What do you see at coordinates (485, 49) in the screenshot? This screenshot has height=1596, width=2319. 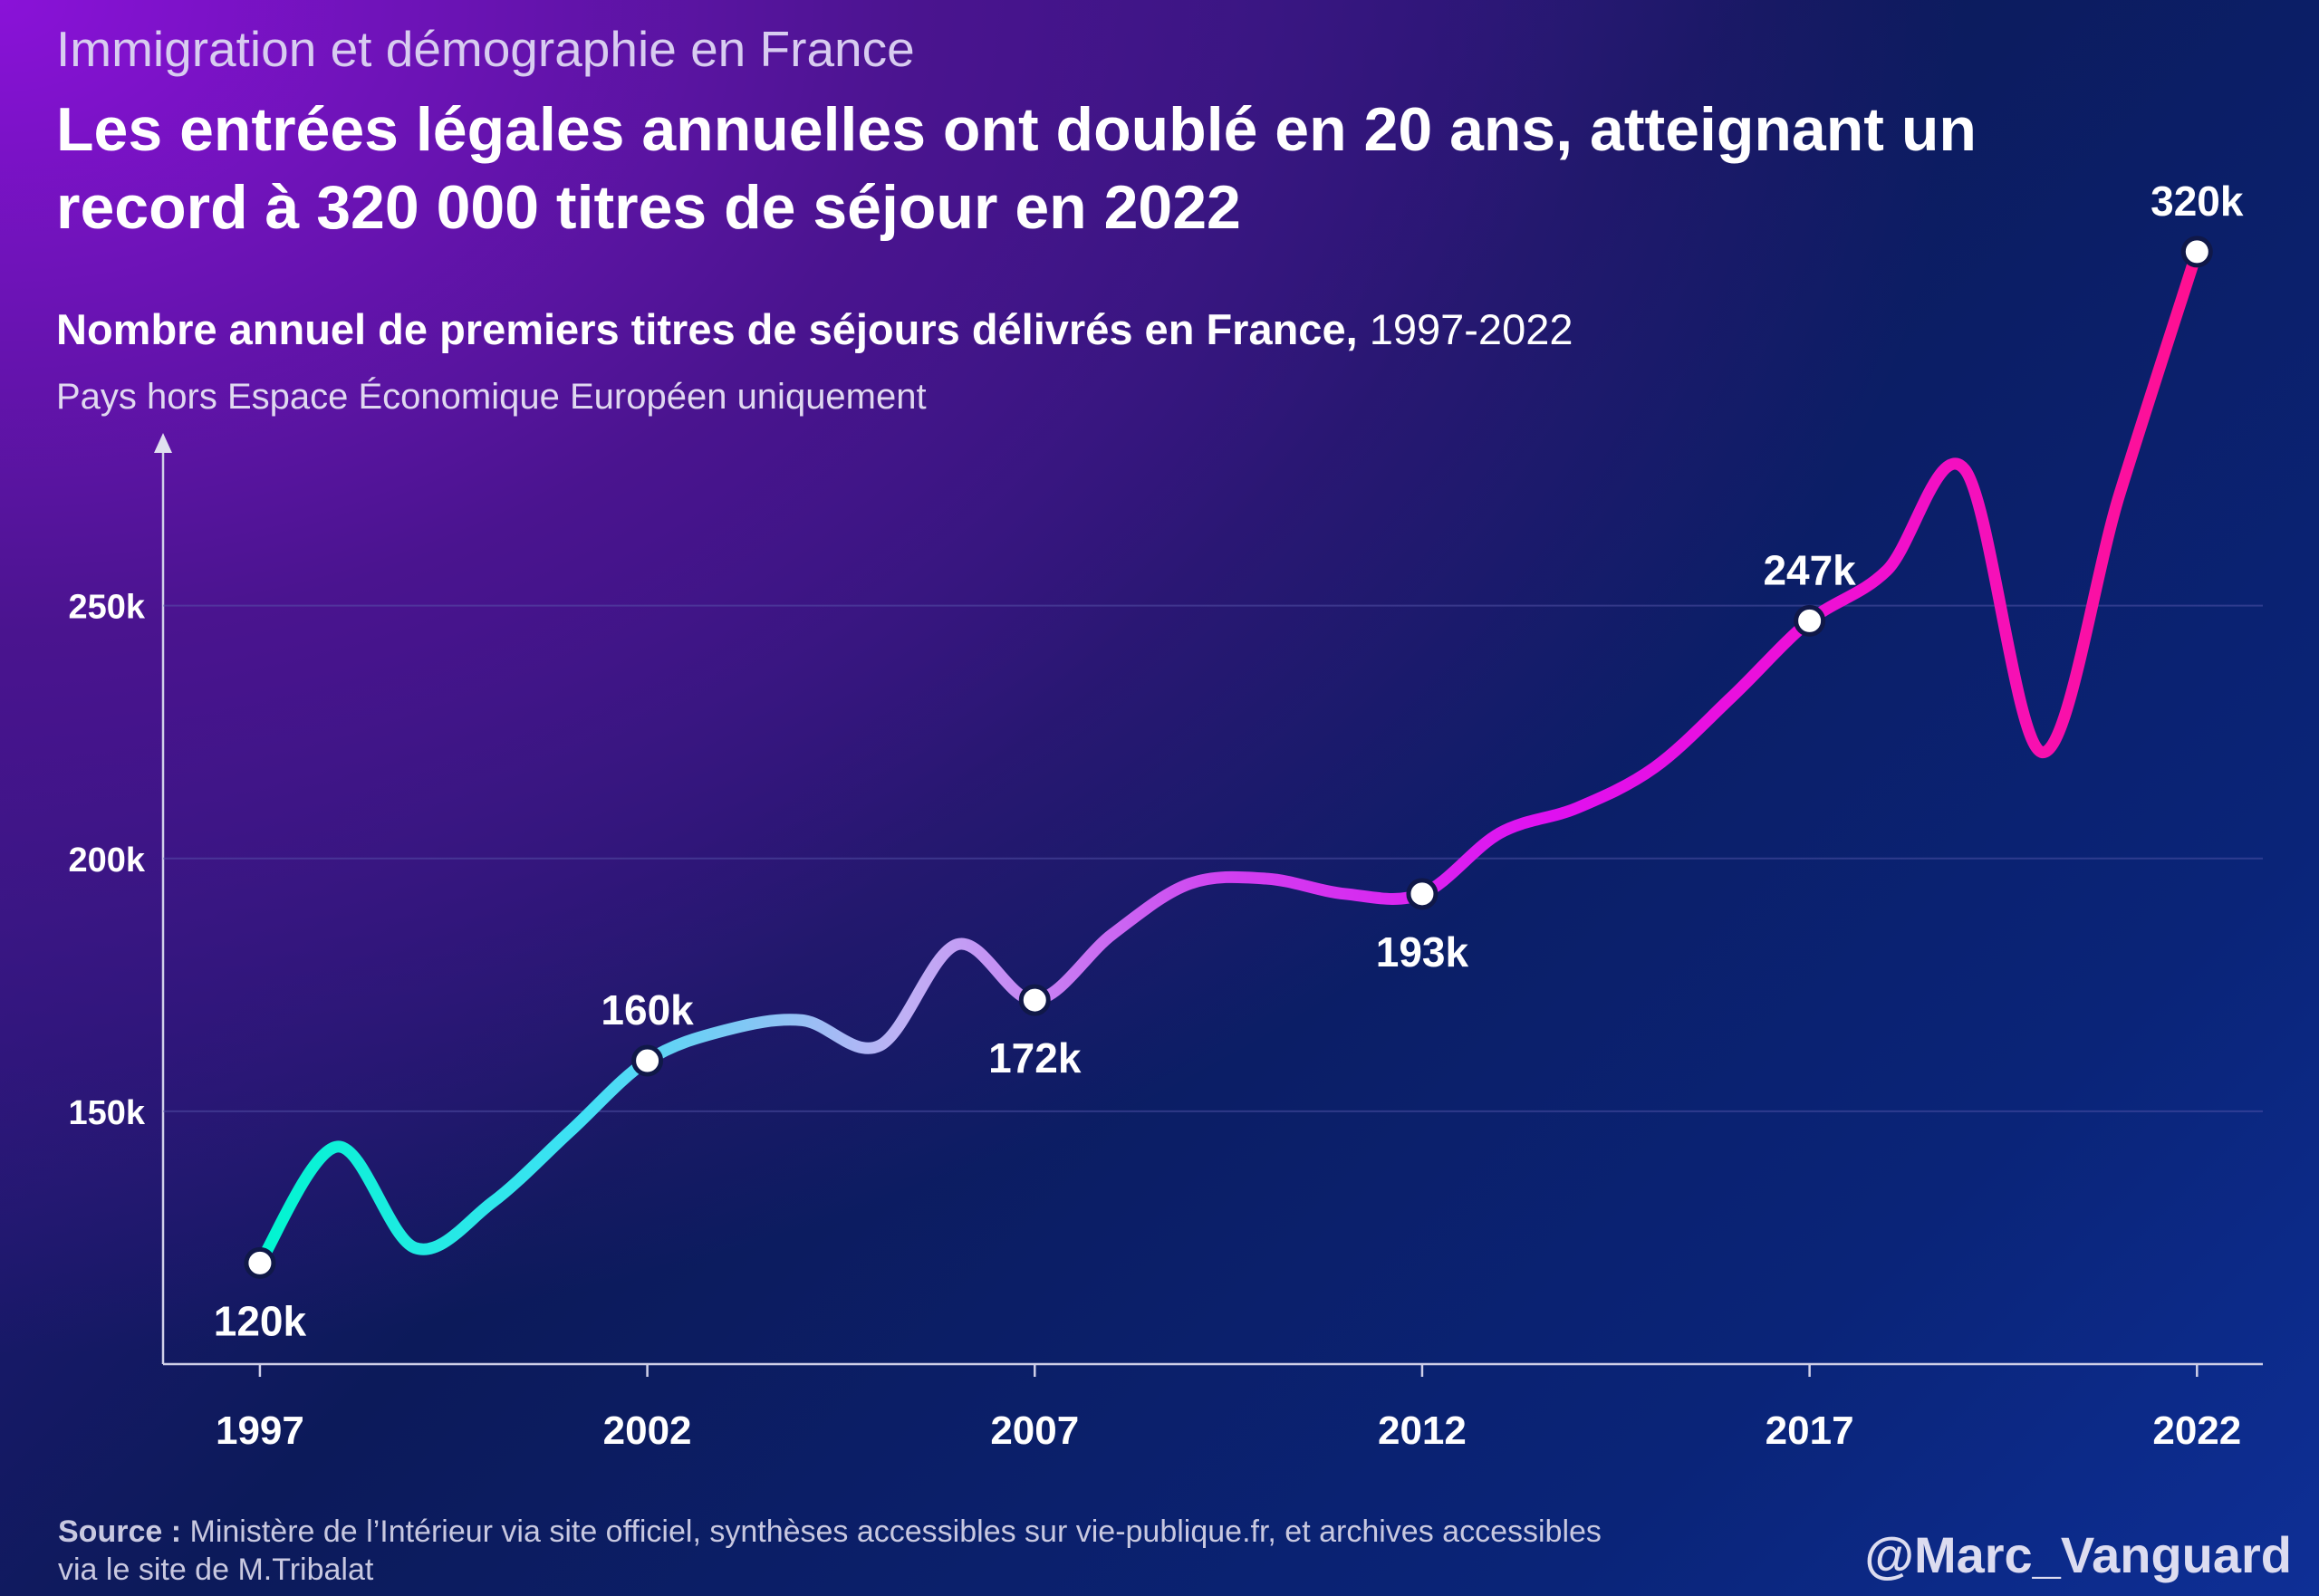 I see `kicker: Immigration et démographie en France` at bounding box center [485, 49].